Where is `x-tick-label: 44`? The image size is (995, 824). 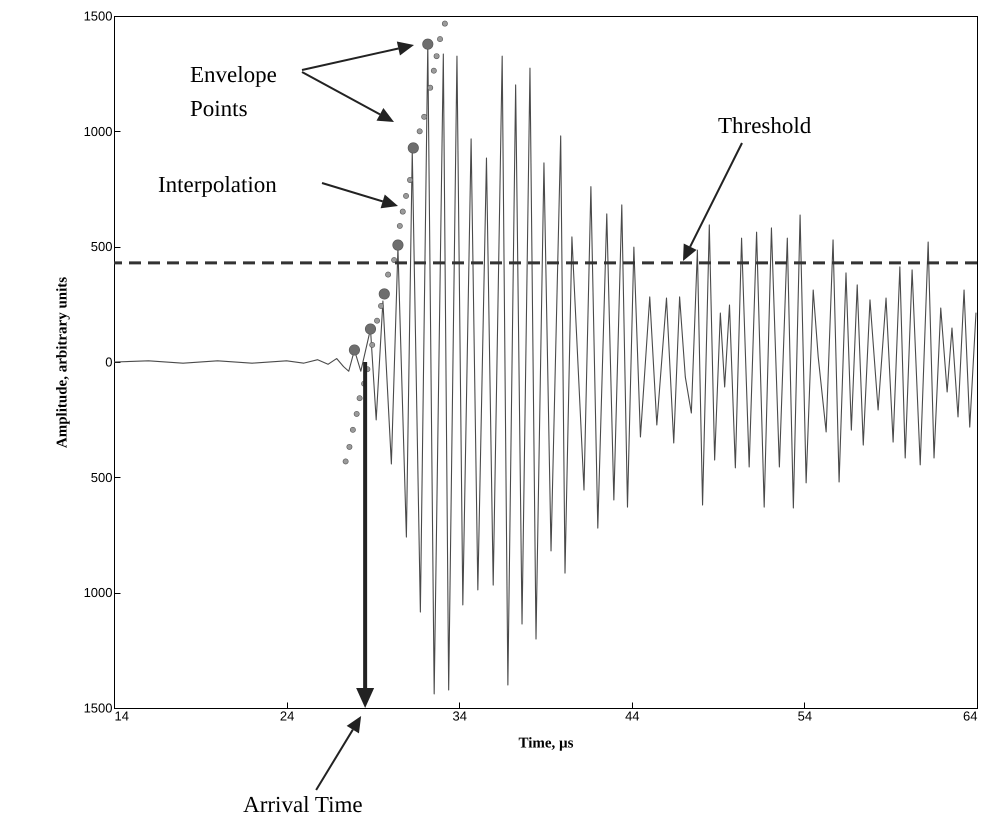
x-tick-label: 44 is located at coordinates (632, 716).